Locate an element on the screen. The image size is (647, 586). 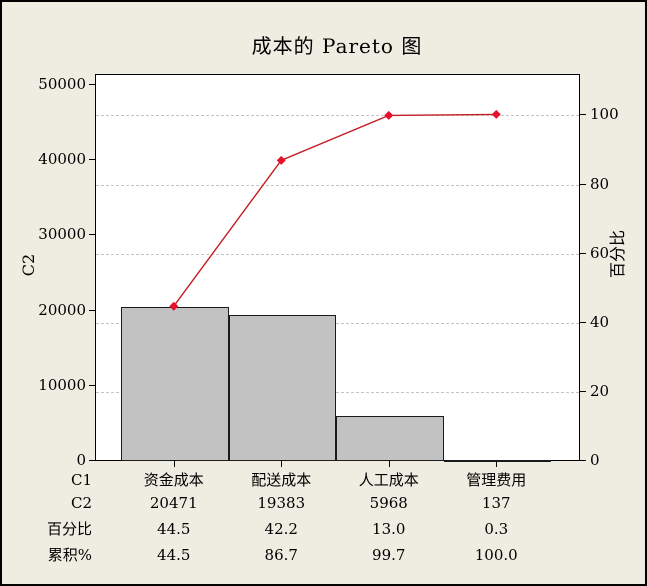
table-cell-r4-c2: 86.7 is located at coordinates (281, 555).